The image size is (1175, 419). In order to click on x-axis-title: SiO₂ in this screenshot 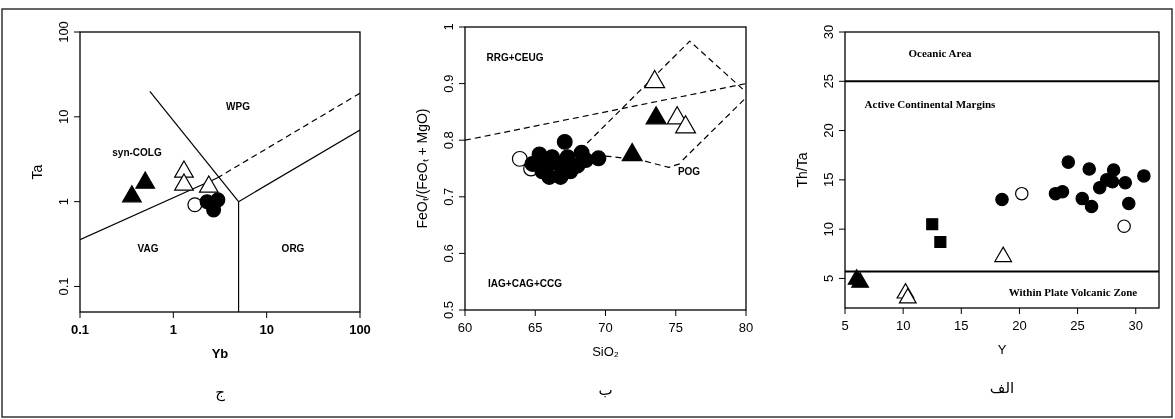, I will do `click(605, 351)`.